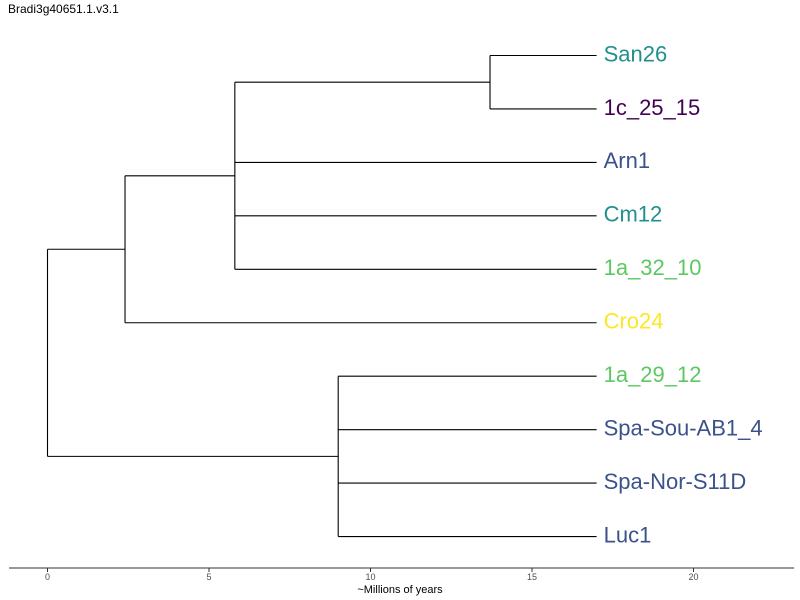 The image size is (800, 600). I want to click on tip-label-Cro24: Cro24, so click(634, 321).